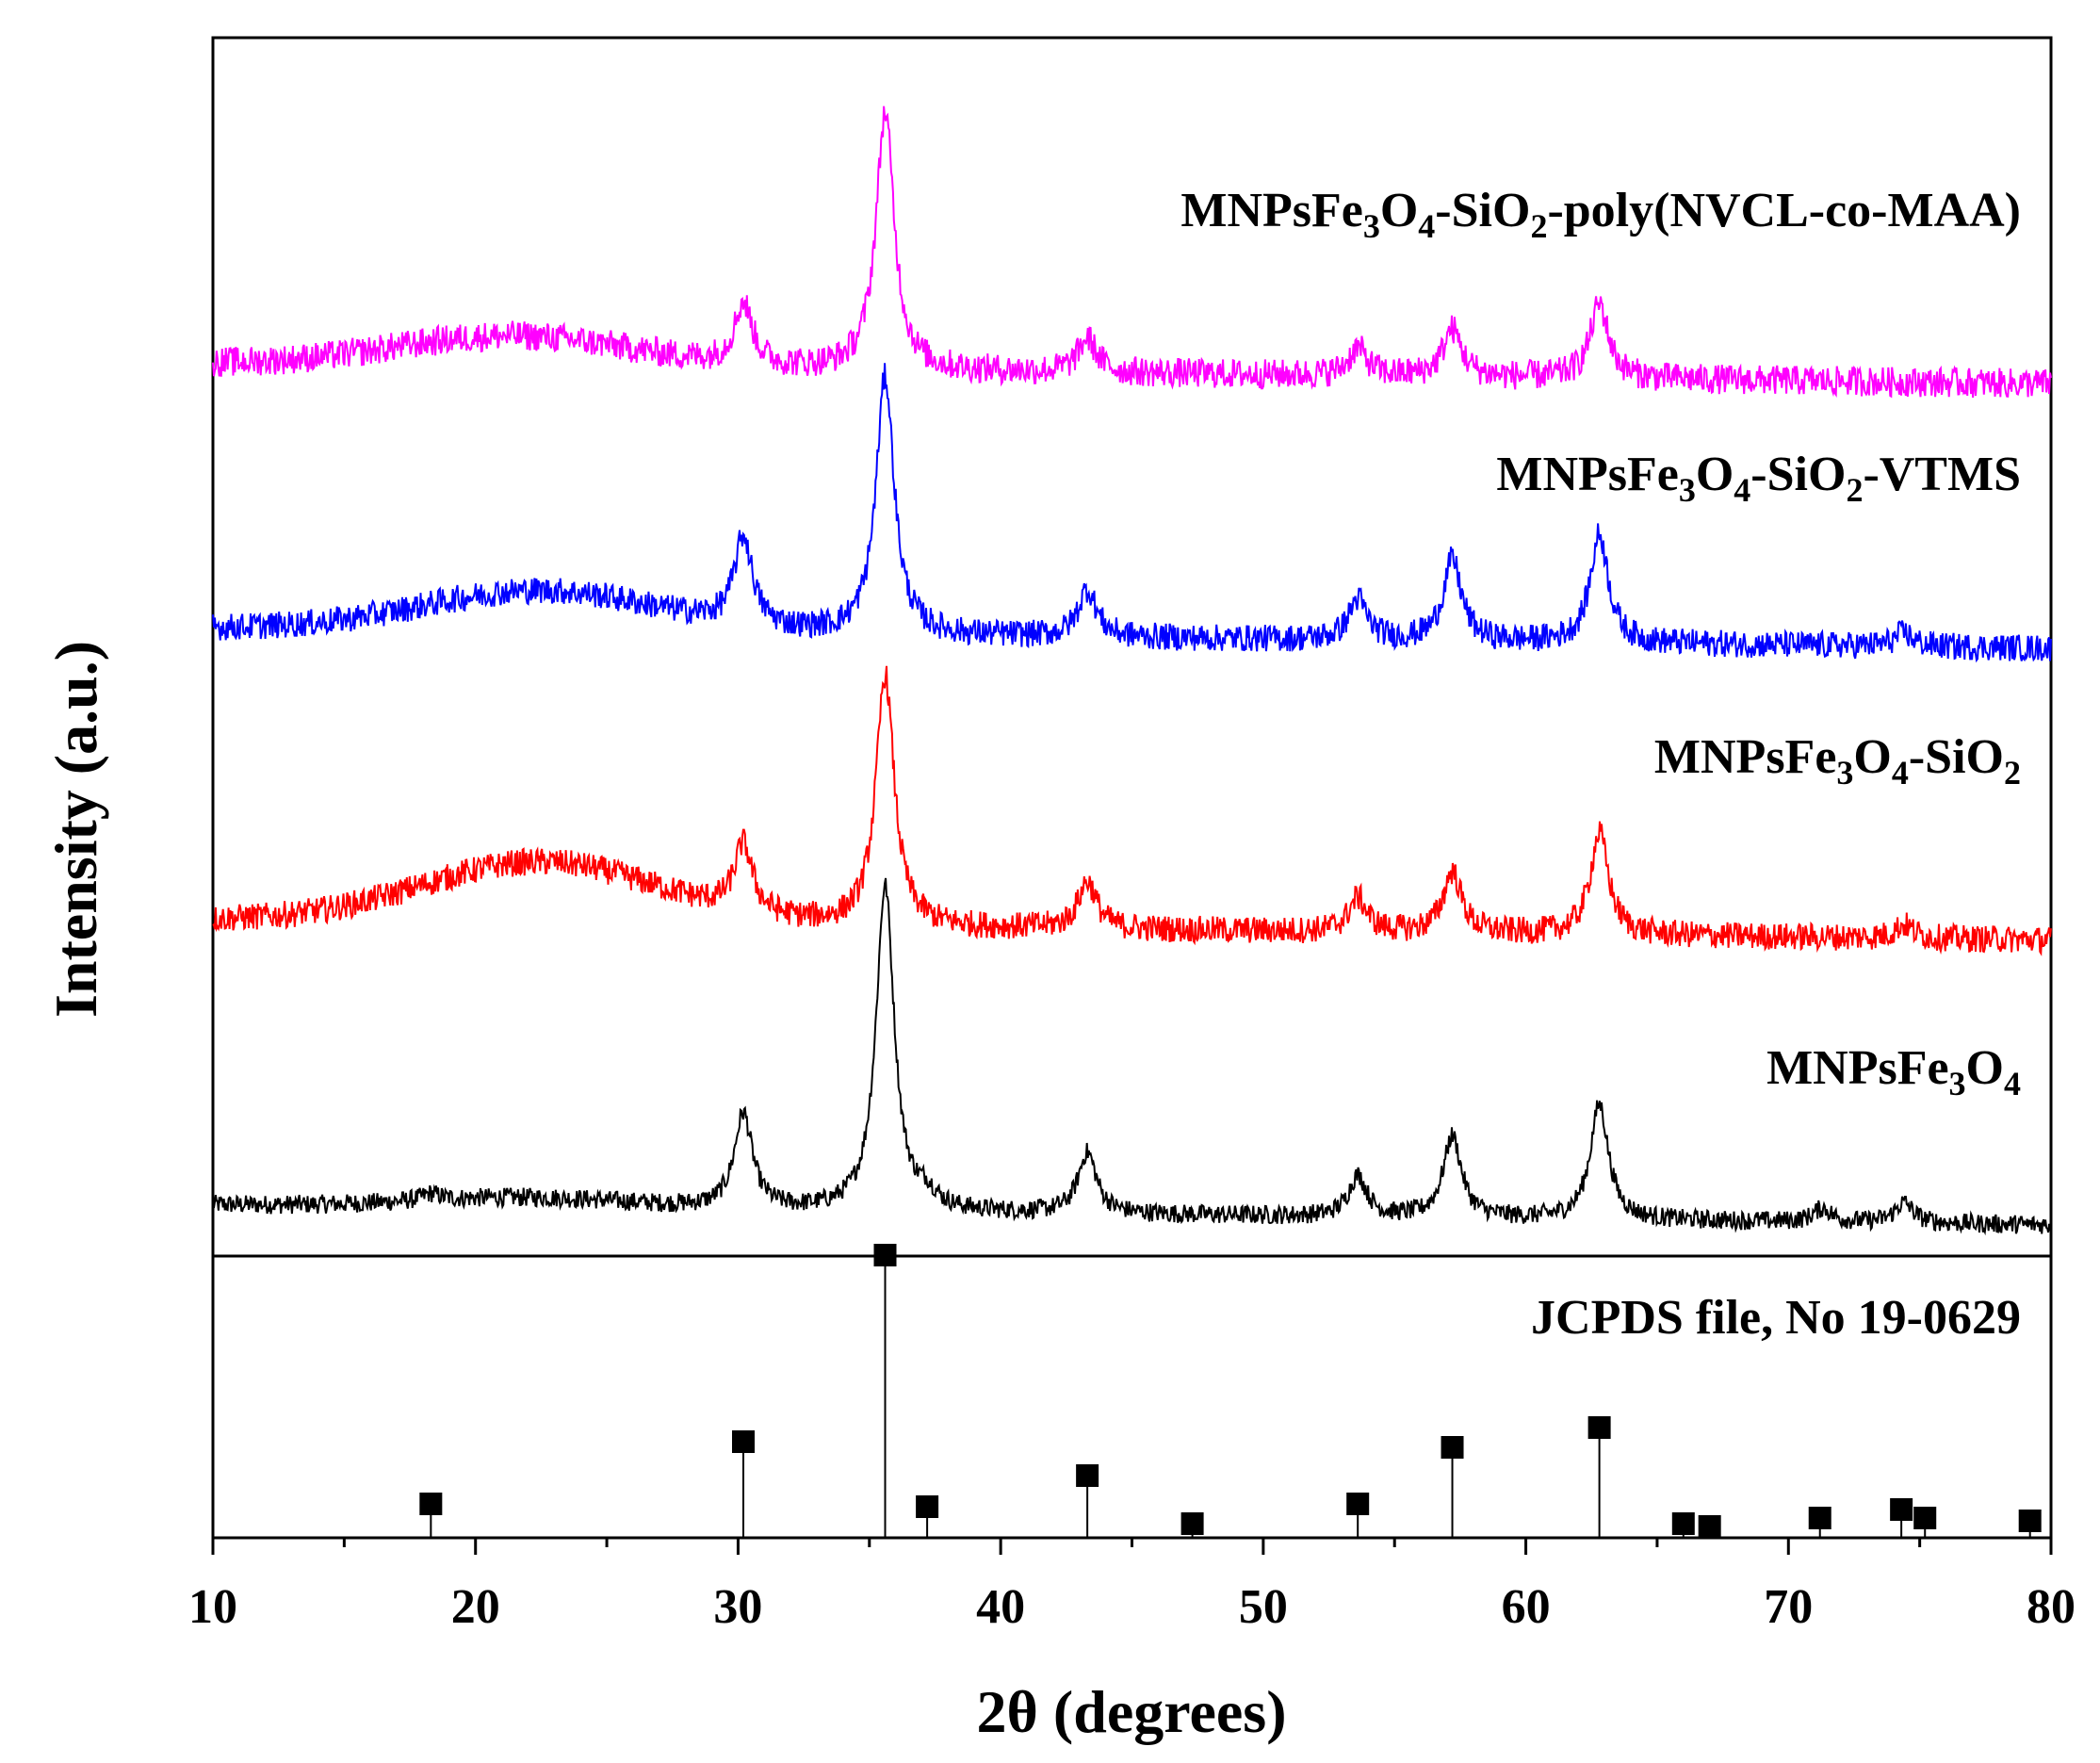 The width and height of the screenshot is (2100, 1763). What do you see at coordinates (1776, 1318) in the screenshot?
I see `reference-label: JCPDS file, No 19-0629` at bounding box center [1776, 1318].